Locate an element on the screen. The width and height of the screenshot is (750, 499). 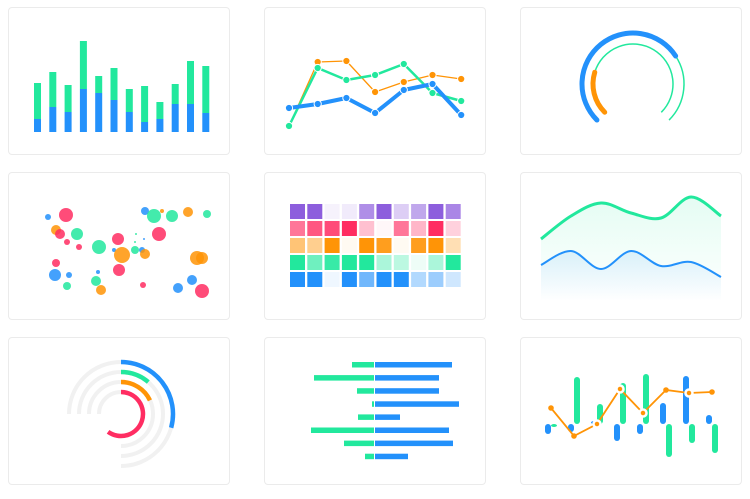
diverging-bar-chart-card is located at coordinates (375, 411).